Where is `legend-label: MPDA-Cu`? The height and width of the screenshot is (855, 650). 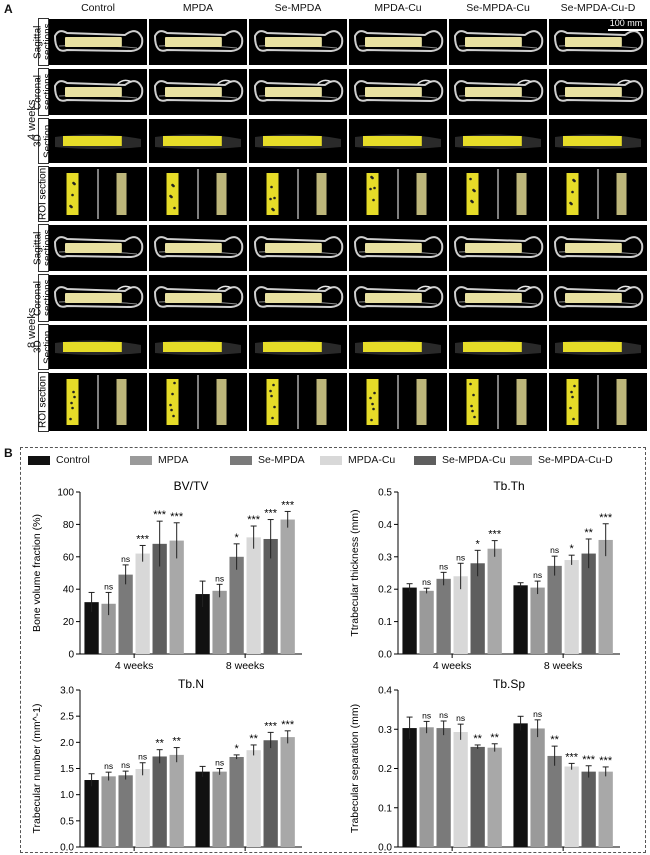 legend-label: MPDA-Cu is located at coordinates (372, 460).